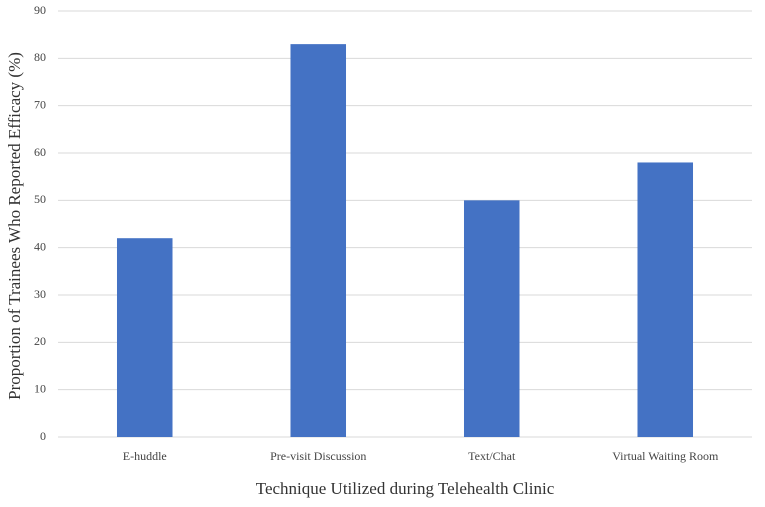  What do you see at coordinates (40, 104) in the screenshot?
I see `y-tick-label: 70` at bounding box center [40, 104].